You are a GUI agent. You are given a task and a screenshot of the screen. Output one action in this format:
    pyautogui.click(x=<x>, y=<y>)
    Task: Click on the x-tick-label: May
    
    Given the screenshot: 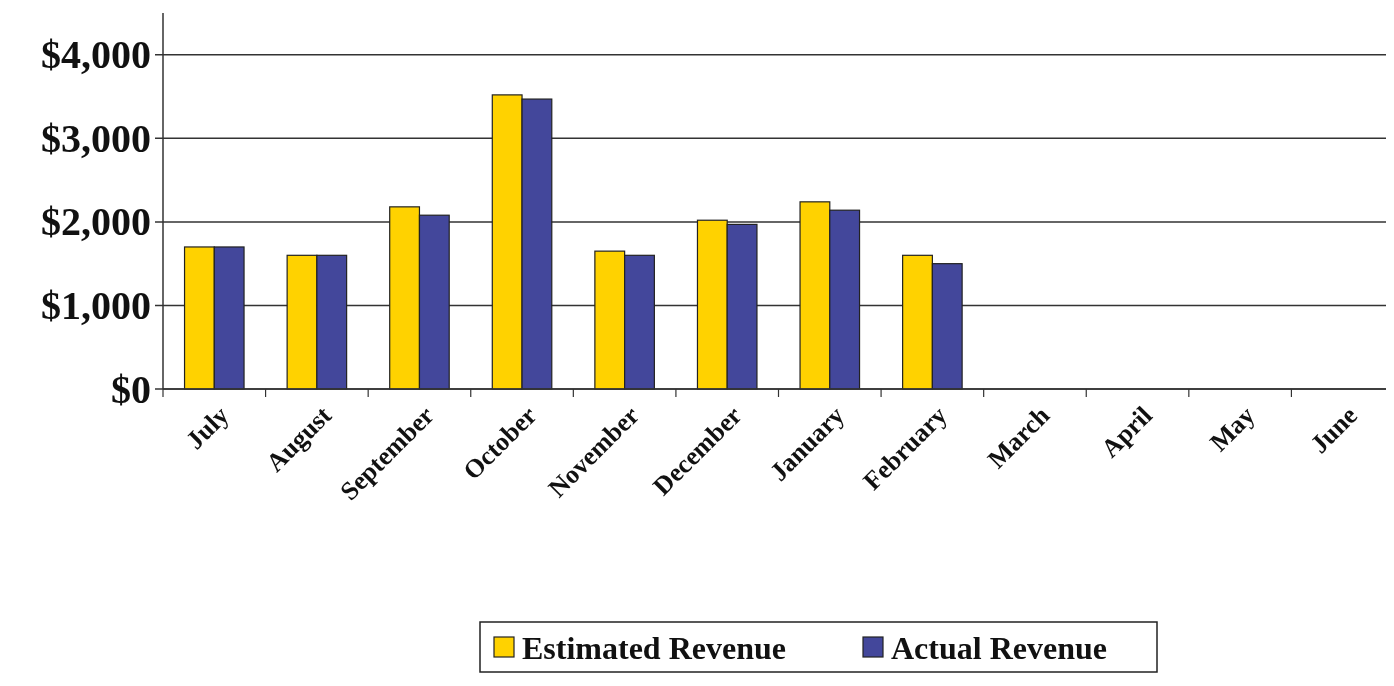 What is the action you would take?
    pyautogui.click(x=1232, y=428)
    